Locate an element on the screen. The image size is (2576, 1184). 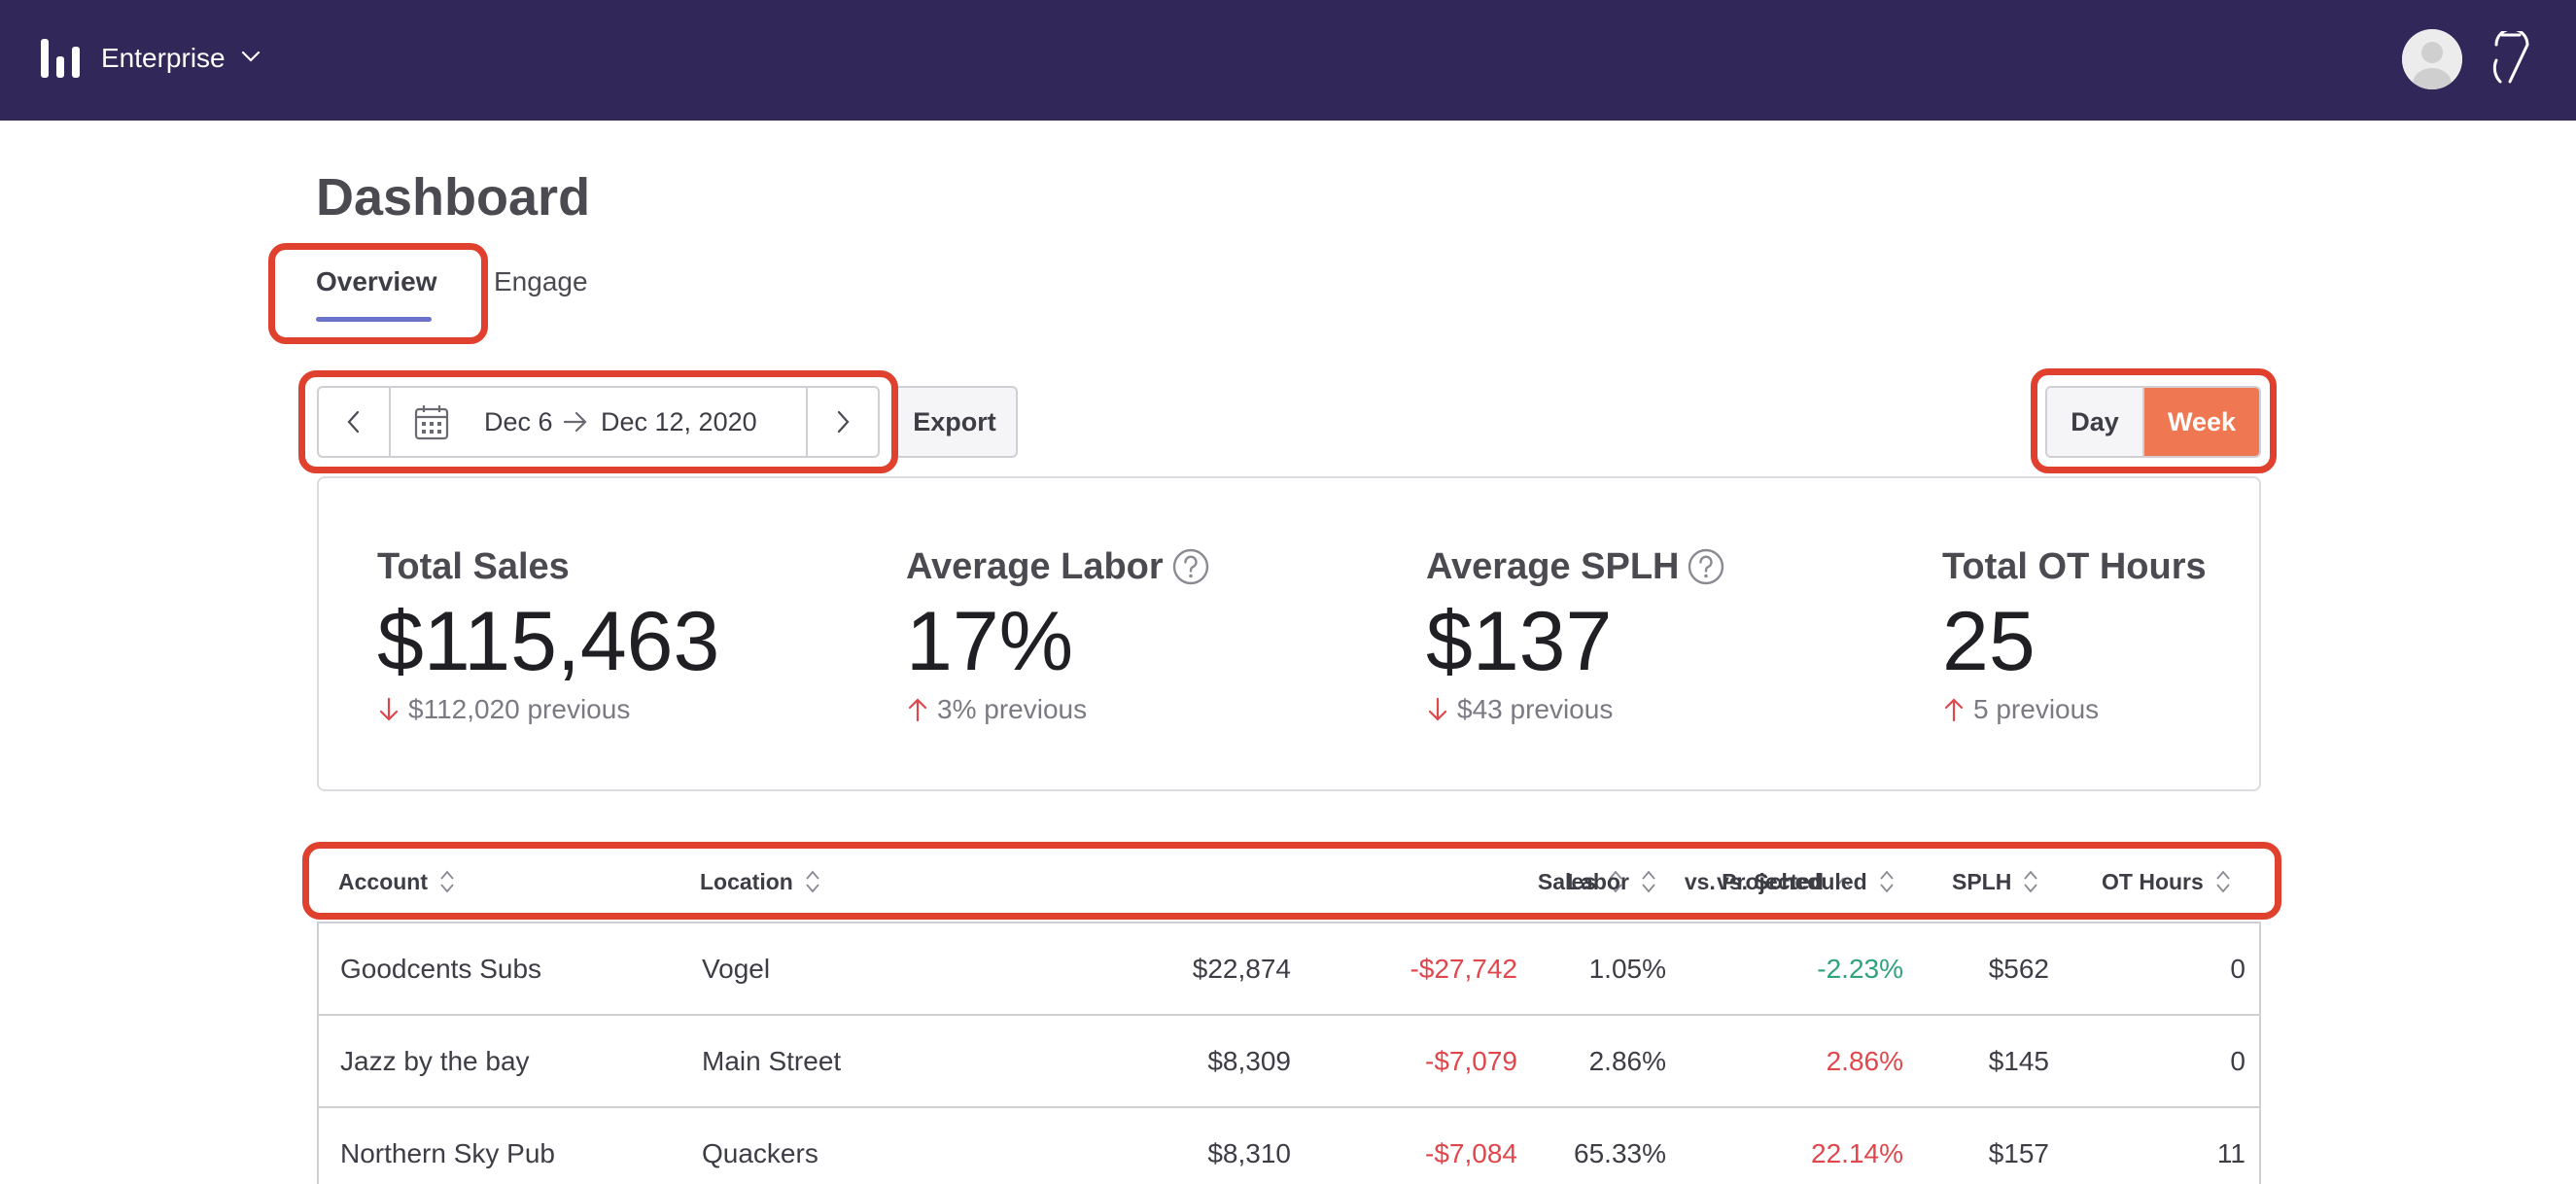
cell-vs-scheduled: -2.23% is located at coordinates (1860, 968).